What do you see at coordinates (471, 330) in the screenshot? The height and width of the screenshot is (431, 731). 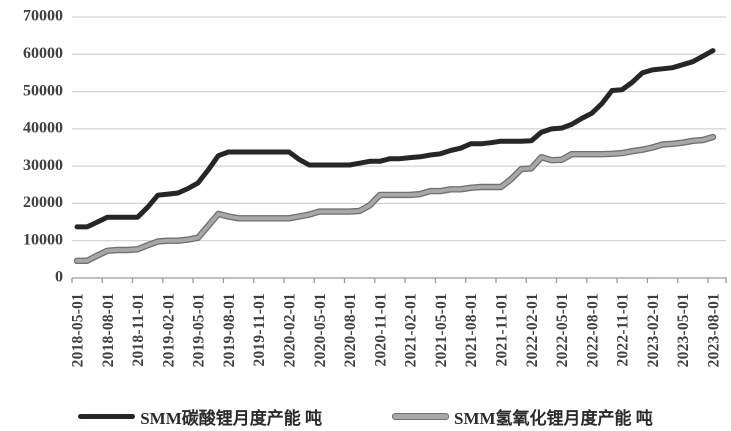 I see `svg-text: 2021-08-01` at bounding box center [471, 330].